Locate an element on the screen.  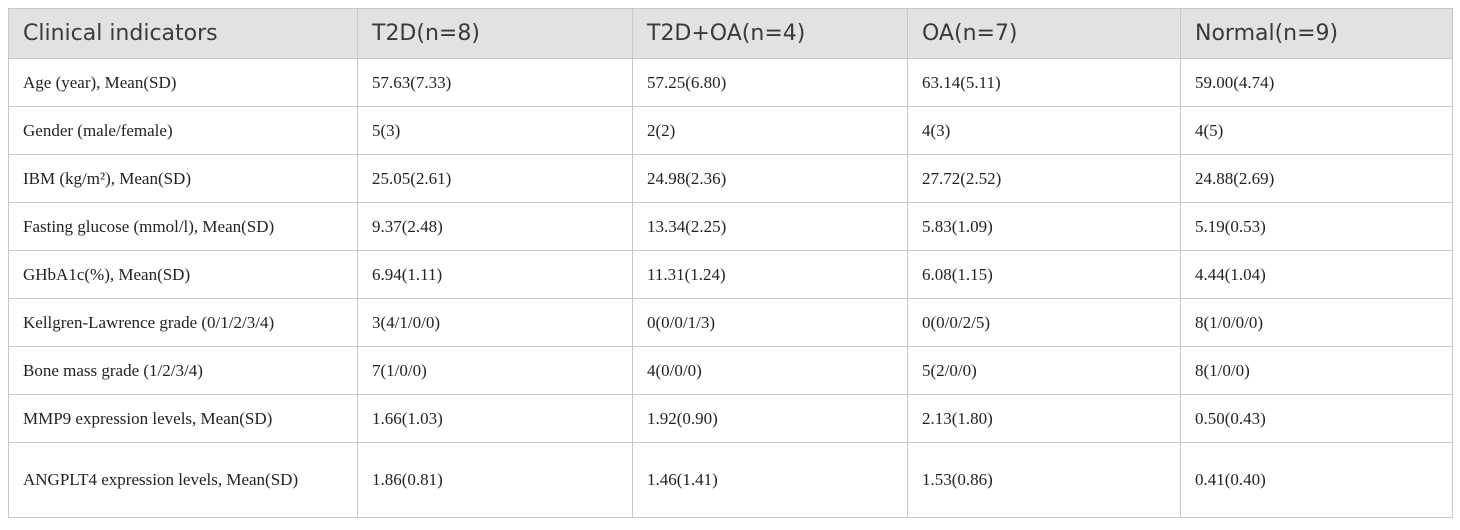
table-cell: 8(1/0/0/0) is located at coordinates (1316, 322).